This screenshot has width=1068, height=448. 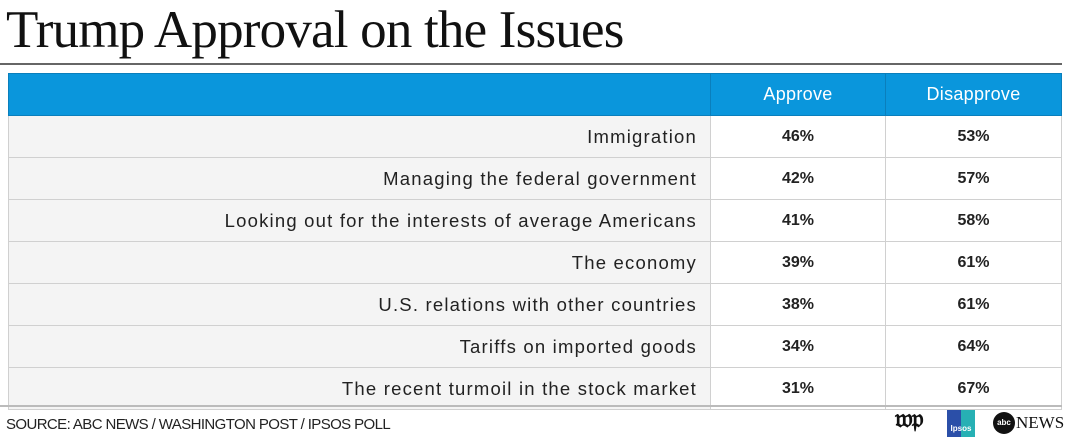 What do you see at coordinates (359, 346) in the screenshot?
I see `issue-cell: Tariffs on imported goods` at bounding box center [359, 346].